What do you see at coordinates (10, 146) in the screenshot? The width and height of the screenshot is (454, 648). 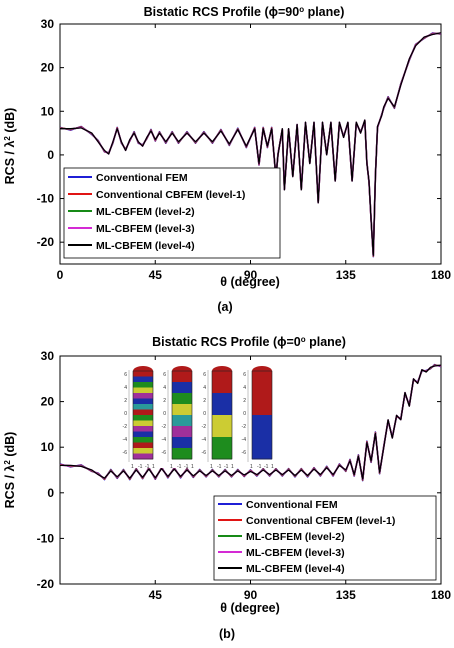 I see `chart-a-y-axis-label: RCS / λ2 (dB)` at bounding box center [10, 146].